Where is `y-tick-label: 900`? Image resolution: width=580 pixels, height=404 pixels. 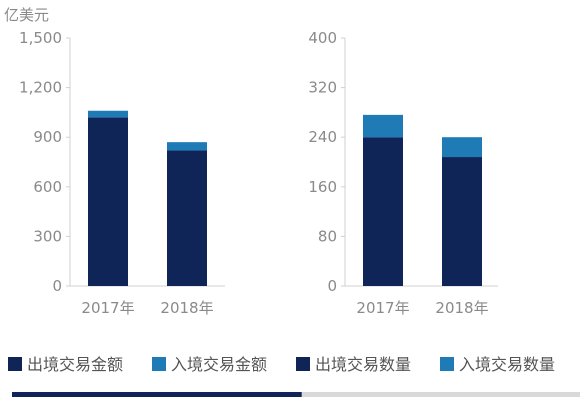 y-tick-label: 900 is located at coordinates (47, 137).